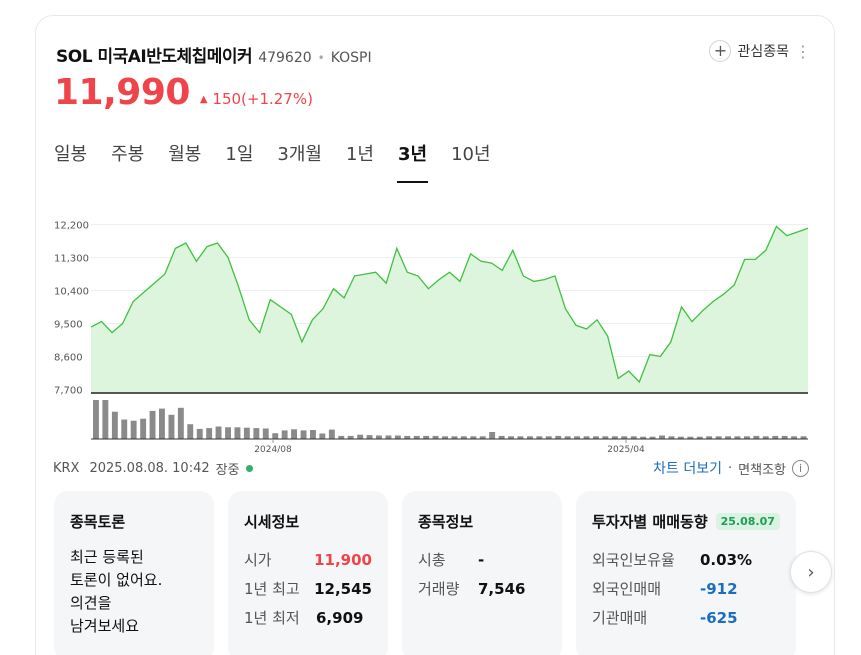  Describe the element at coordinates (308, 618) in the screenshot. I see `year-low-row: 1년 최저 6,909` at that location.